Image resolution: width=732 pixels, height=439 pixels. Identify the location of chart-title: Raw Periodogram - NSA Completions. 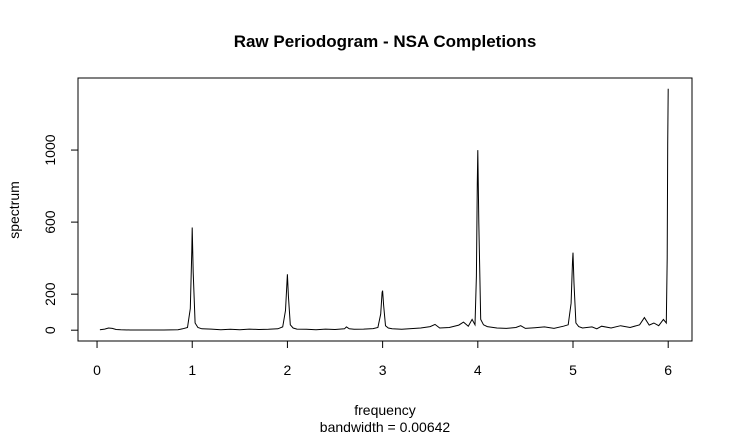
(385, 41).